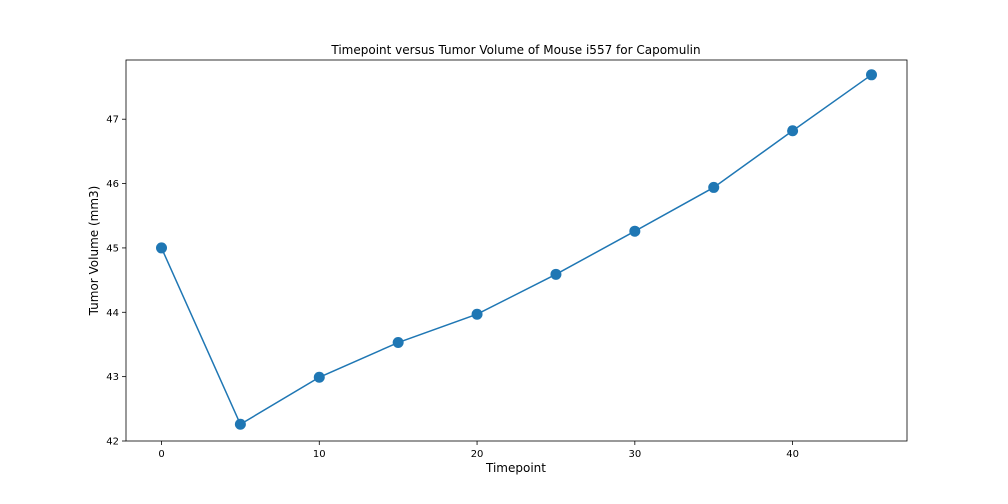 This screenshot has height=504, width=1008. I want to click on y-tick-label: 42, so click(112, 442).